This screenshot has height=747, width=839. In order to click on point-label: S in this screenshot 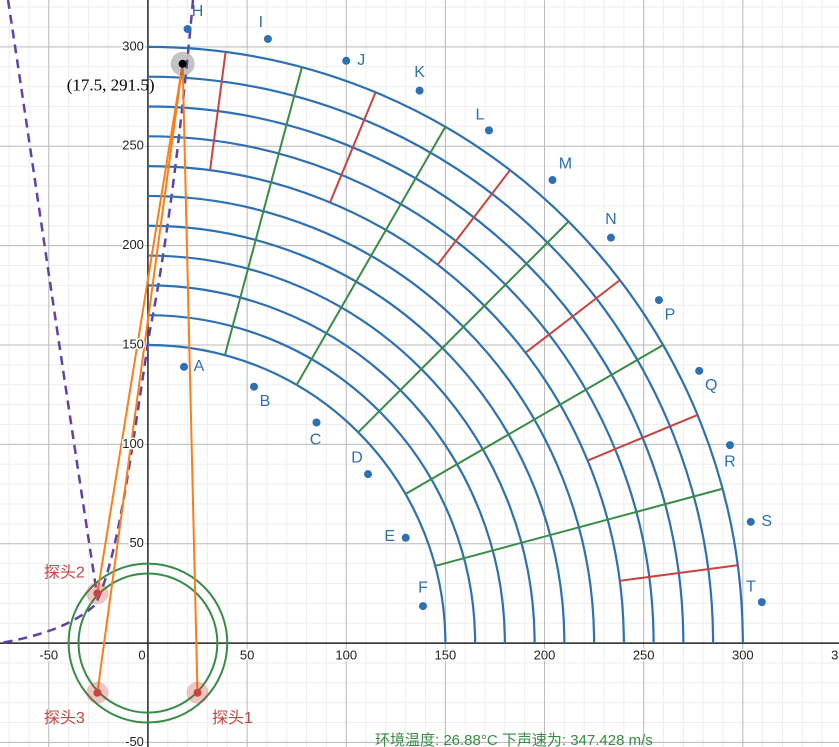, I will do `click(766, 521)`.